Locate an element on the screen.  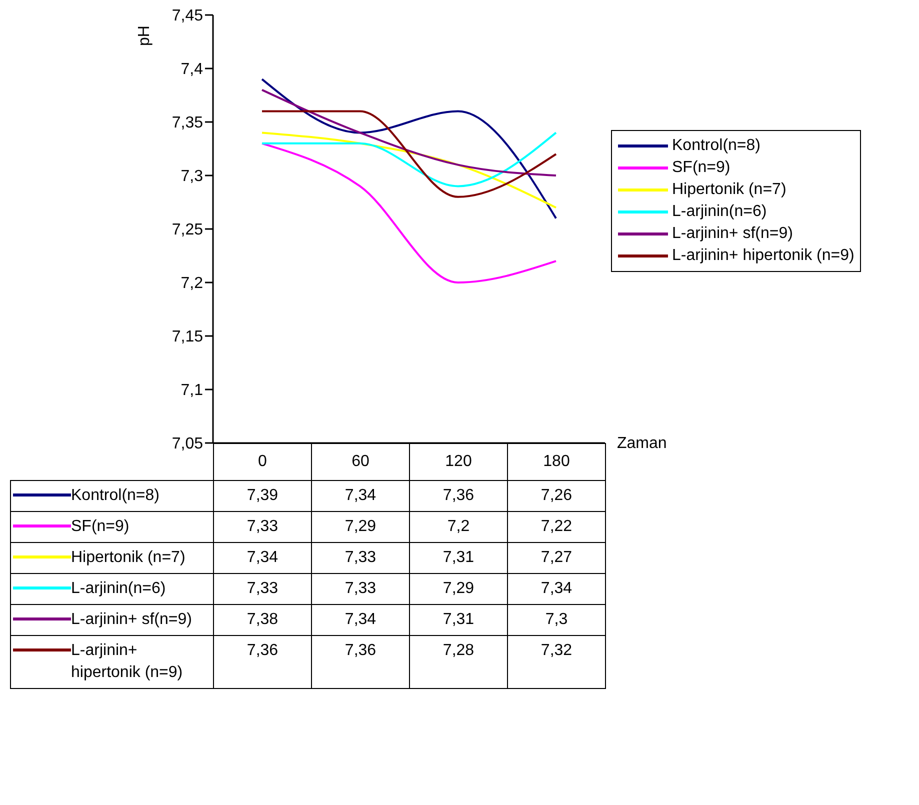
legend-label: SF(n=9) is located at coordinates (701, 168).